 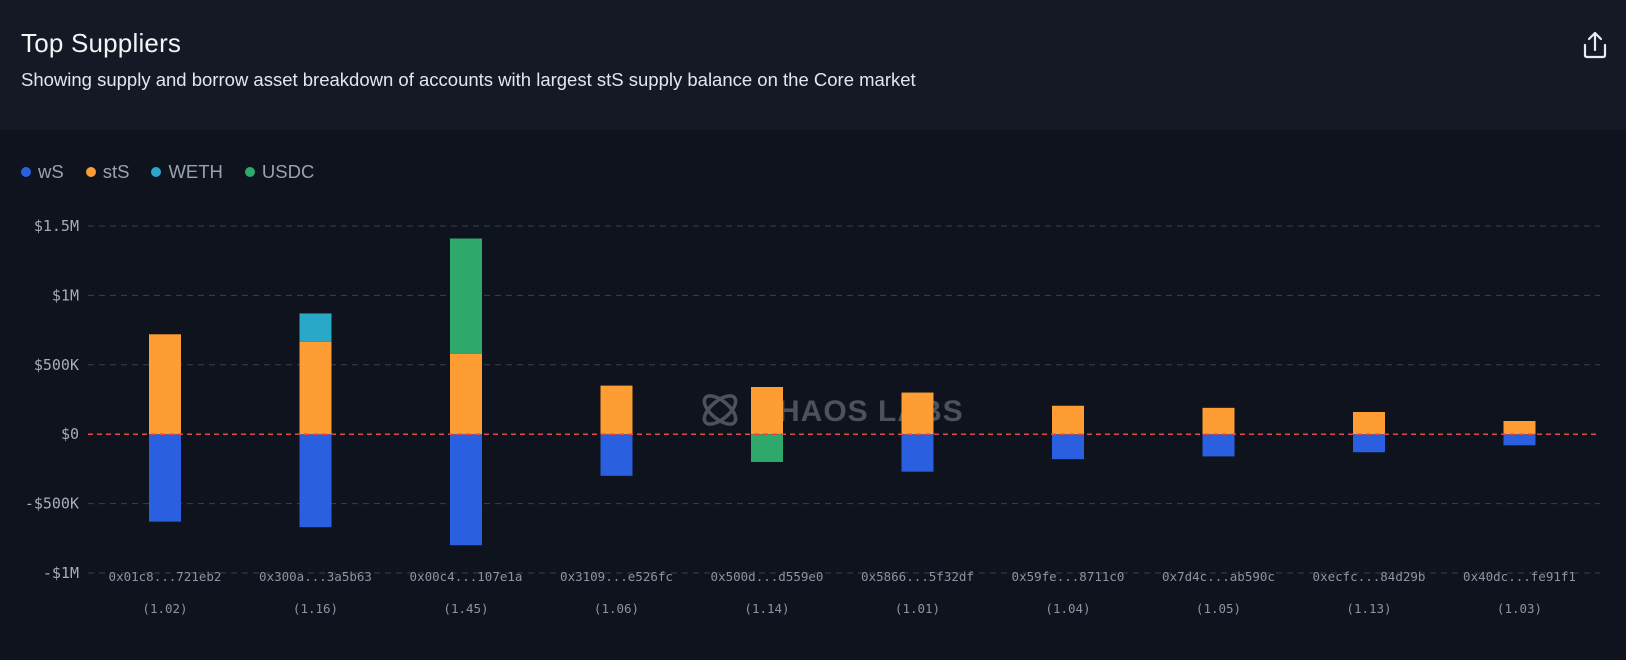 I want to click on y-tick-label: $500K, so click(x=56, y=365).